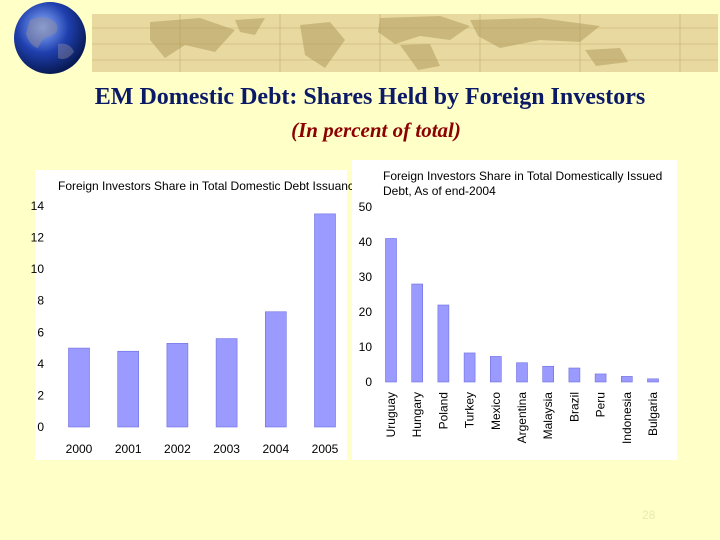 This screenshot has width=720, height=540. Describe the element at coordinates (496, 411) in the screenshot. I see `chart2-x-tick-label: Mexico` at that location.